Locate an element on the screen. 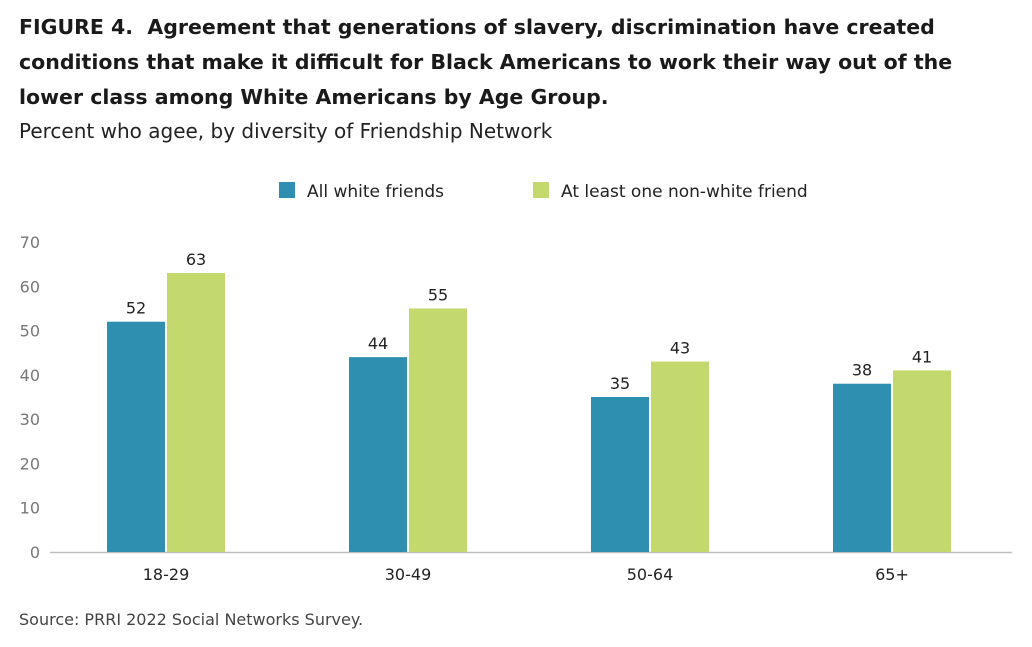 This screenshot has height=647, width=1032. bar-non-white-65+ is located at coordinates (922, 461).